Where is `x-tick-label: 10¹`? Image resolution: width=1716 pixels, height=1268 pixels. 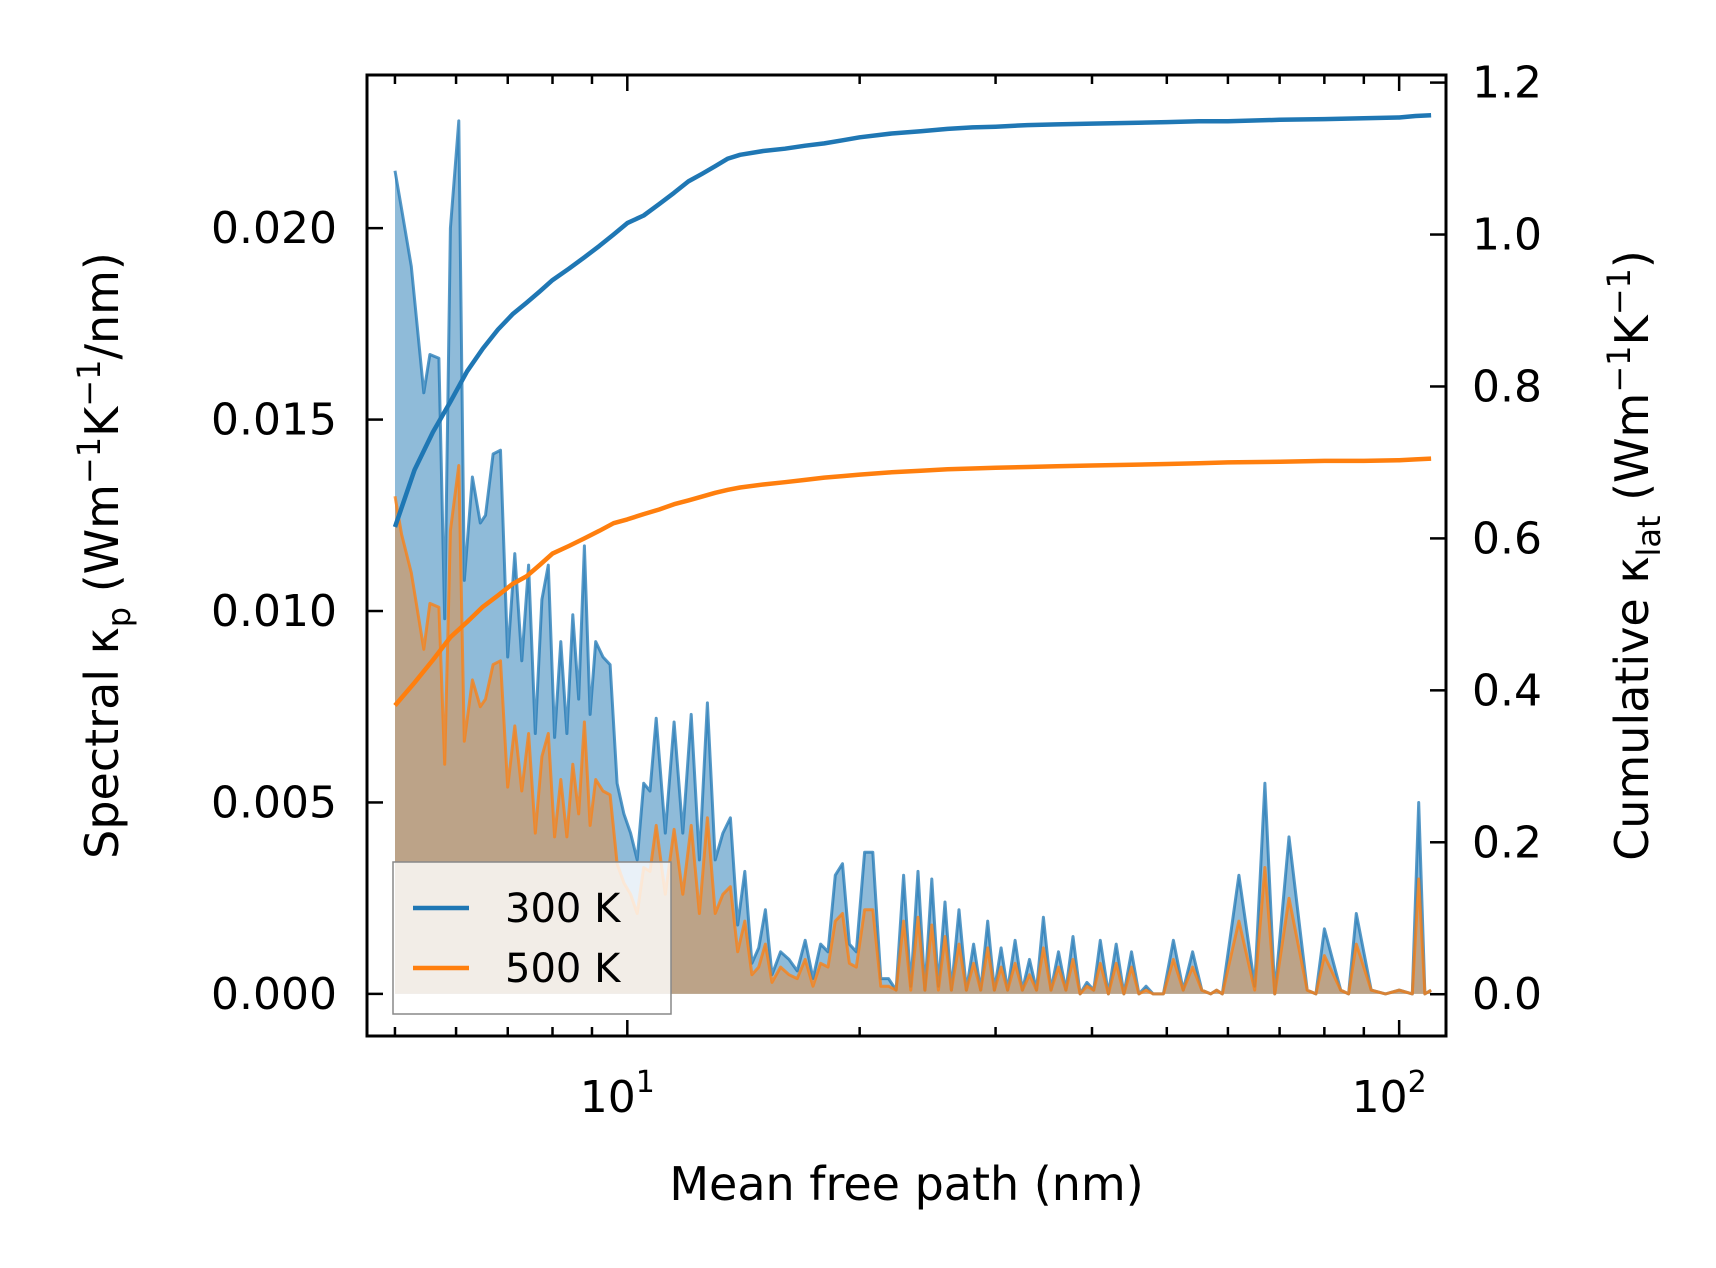
x-tick-label: 10¹ is located at coordinates (617, 1094).